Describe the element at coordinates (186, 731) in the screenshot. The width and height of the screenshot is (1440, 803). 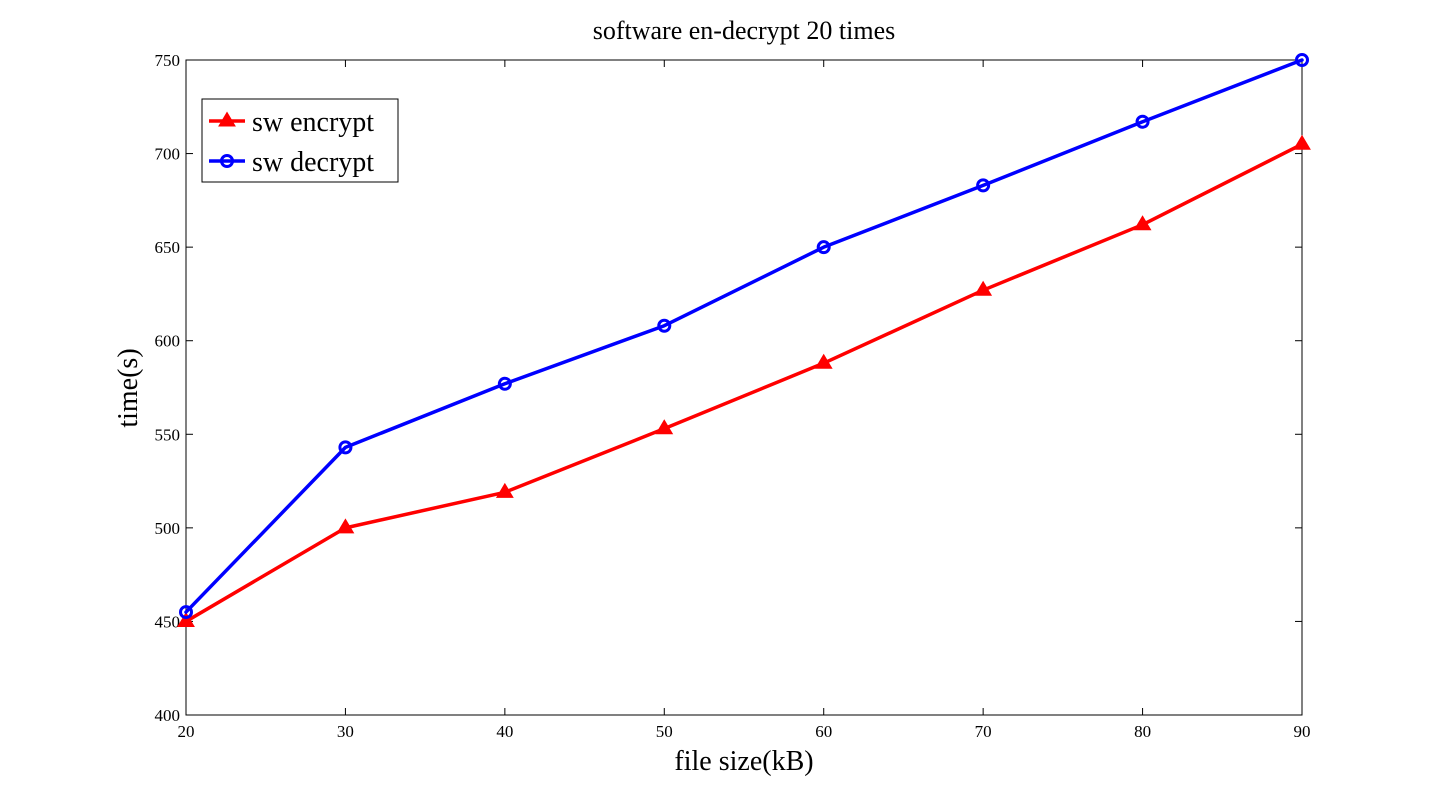
I see `x-tick-label: 20` at that location.